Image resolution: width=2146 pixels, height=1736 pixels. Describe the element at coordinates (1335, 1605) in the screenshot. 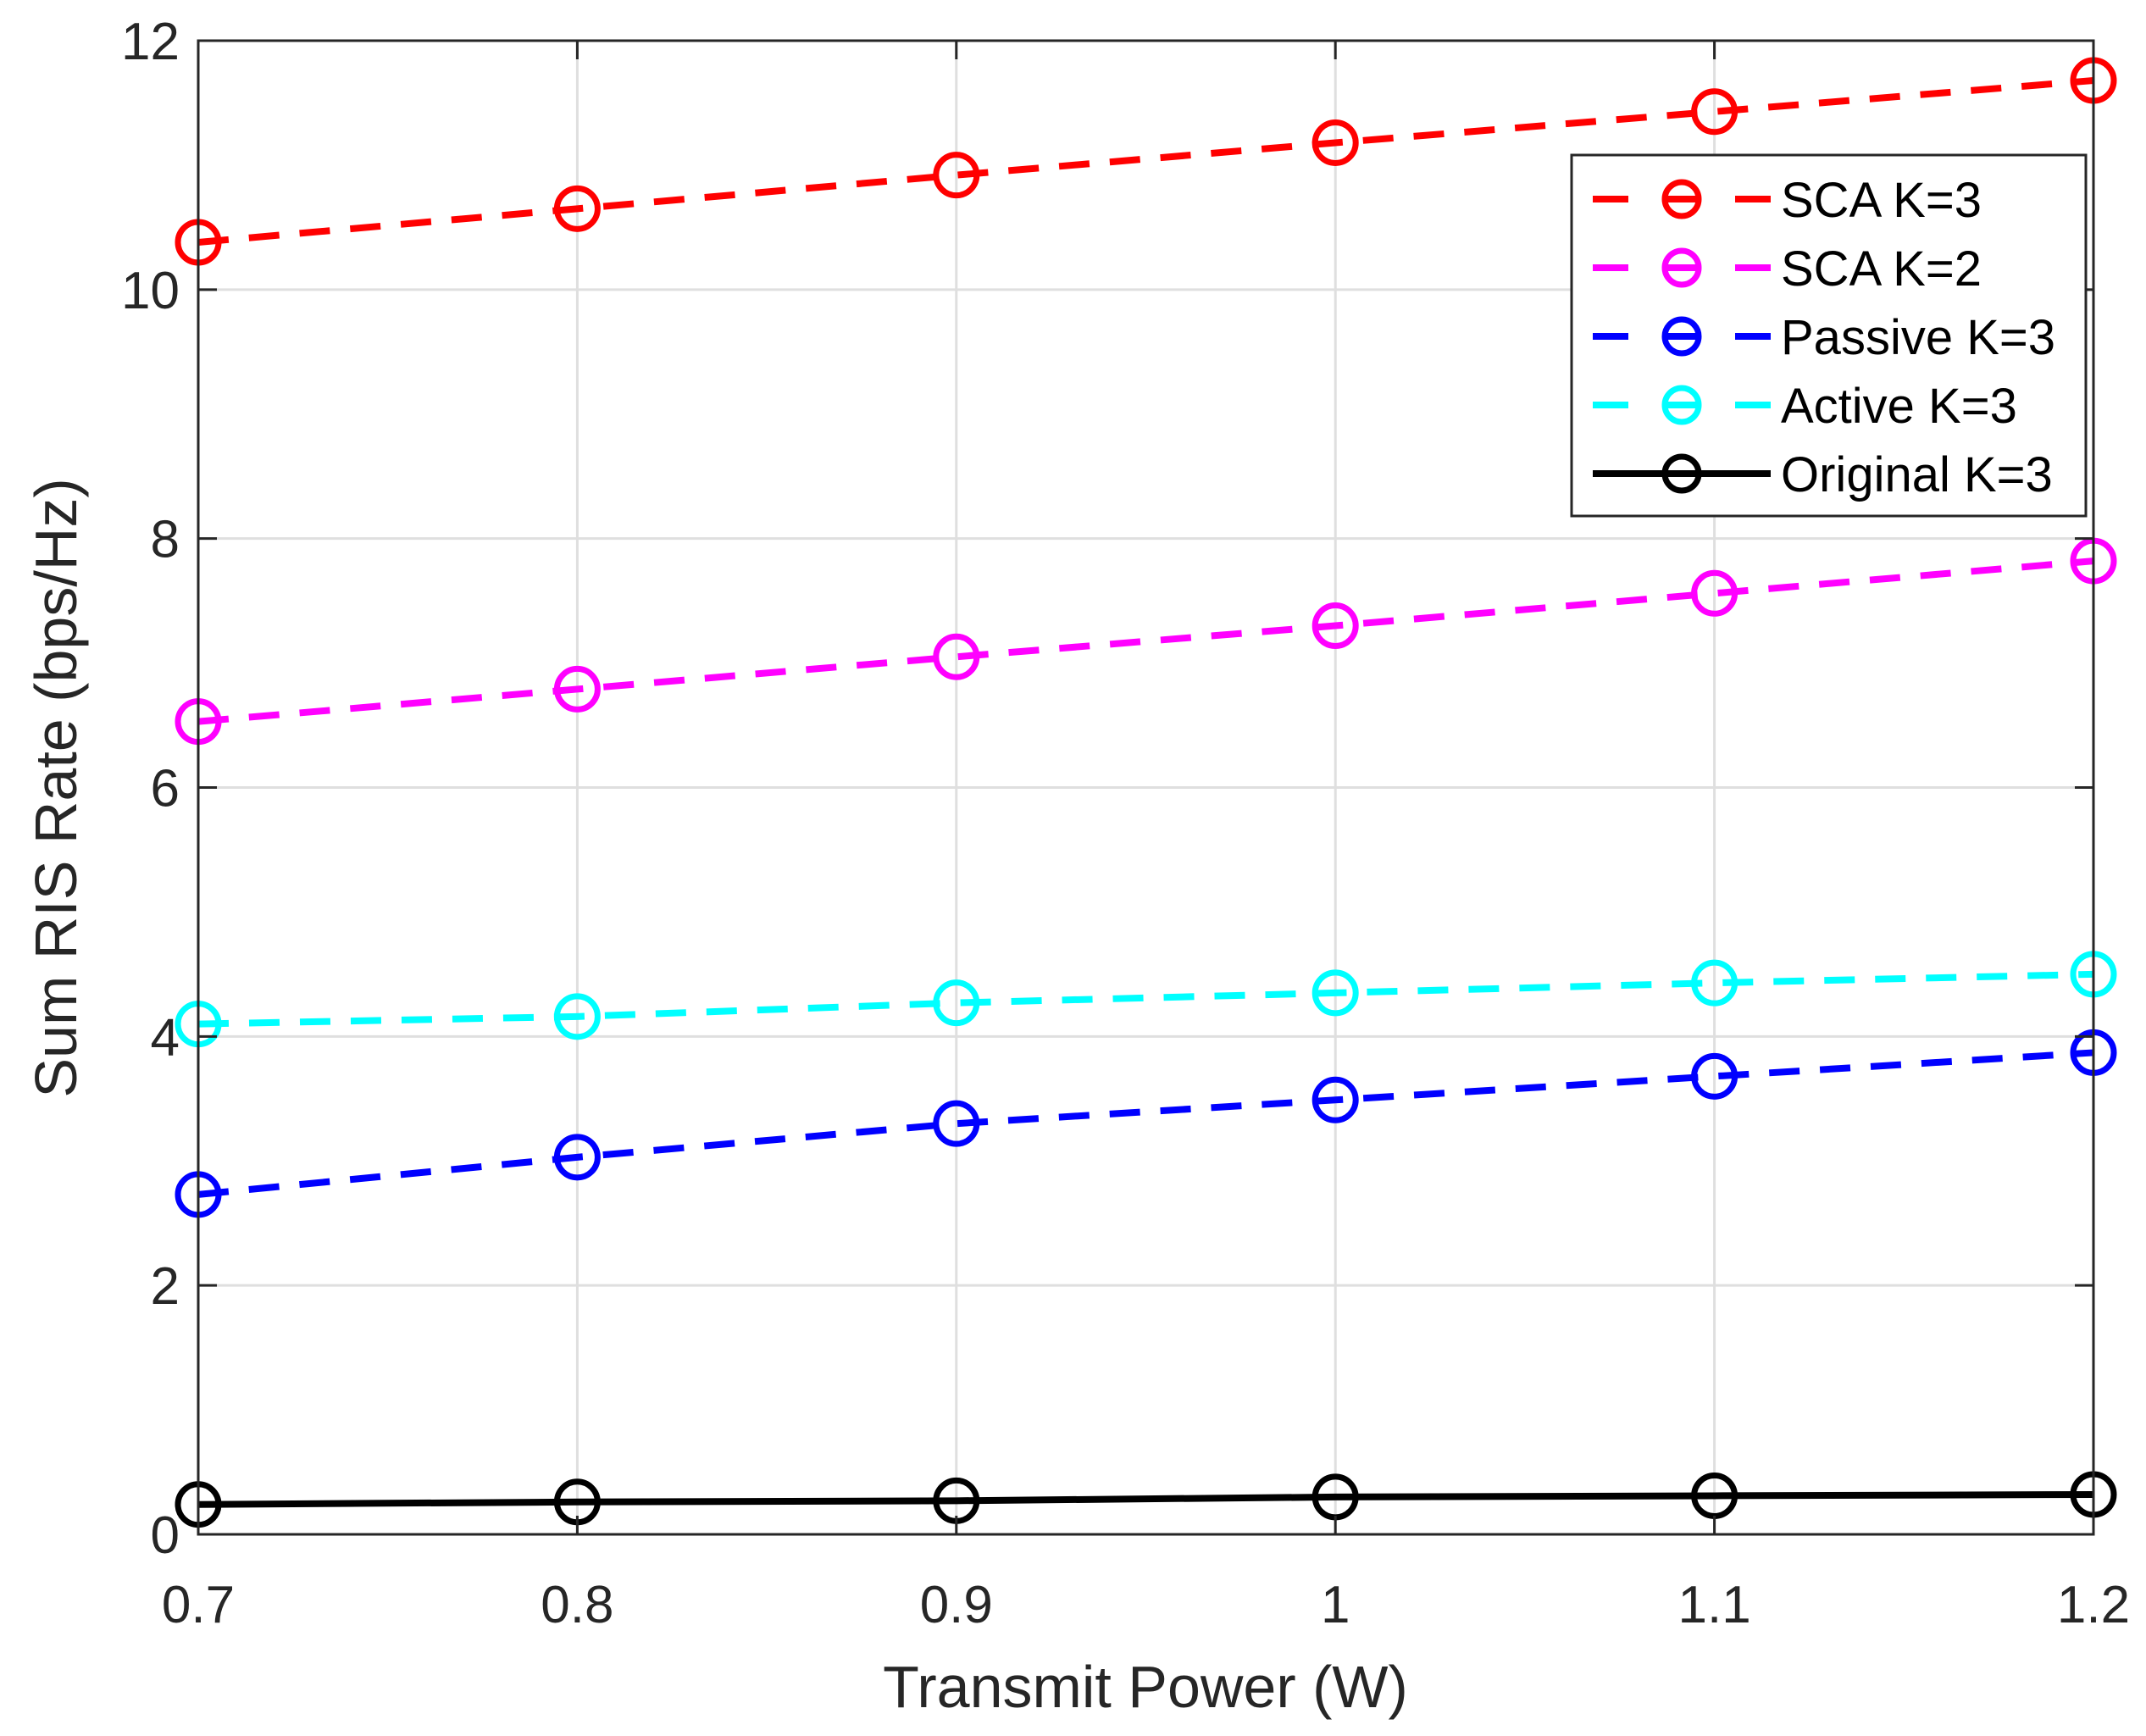

I see `x-tick-label: 1` at that location.